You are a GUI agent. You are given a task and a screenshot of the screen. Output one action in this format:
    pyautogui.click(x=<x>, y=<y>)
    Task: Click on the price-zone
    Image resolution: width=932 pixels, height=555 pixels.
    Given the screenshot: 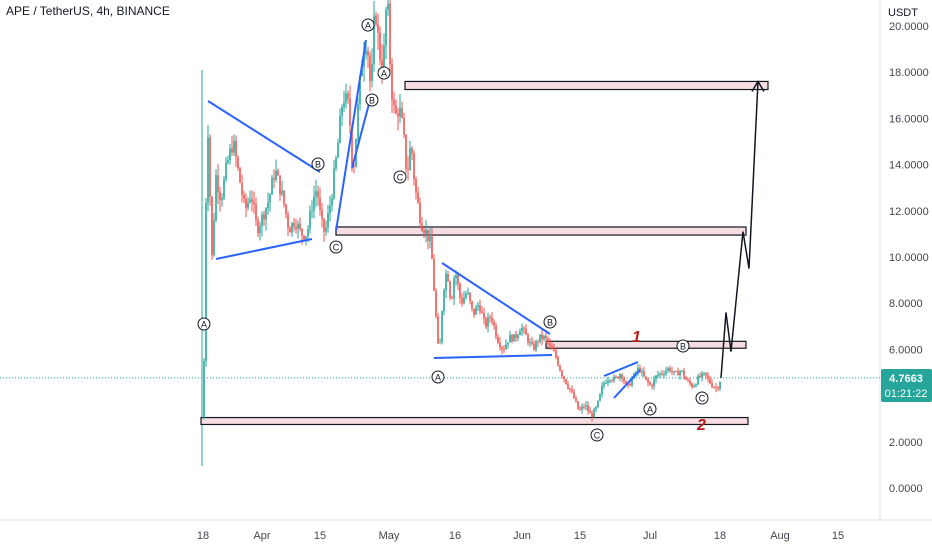 What is the action you would take?
    pyautogui.click(x=541, y=231)
    